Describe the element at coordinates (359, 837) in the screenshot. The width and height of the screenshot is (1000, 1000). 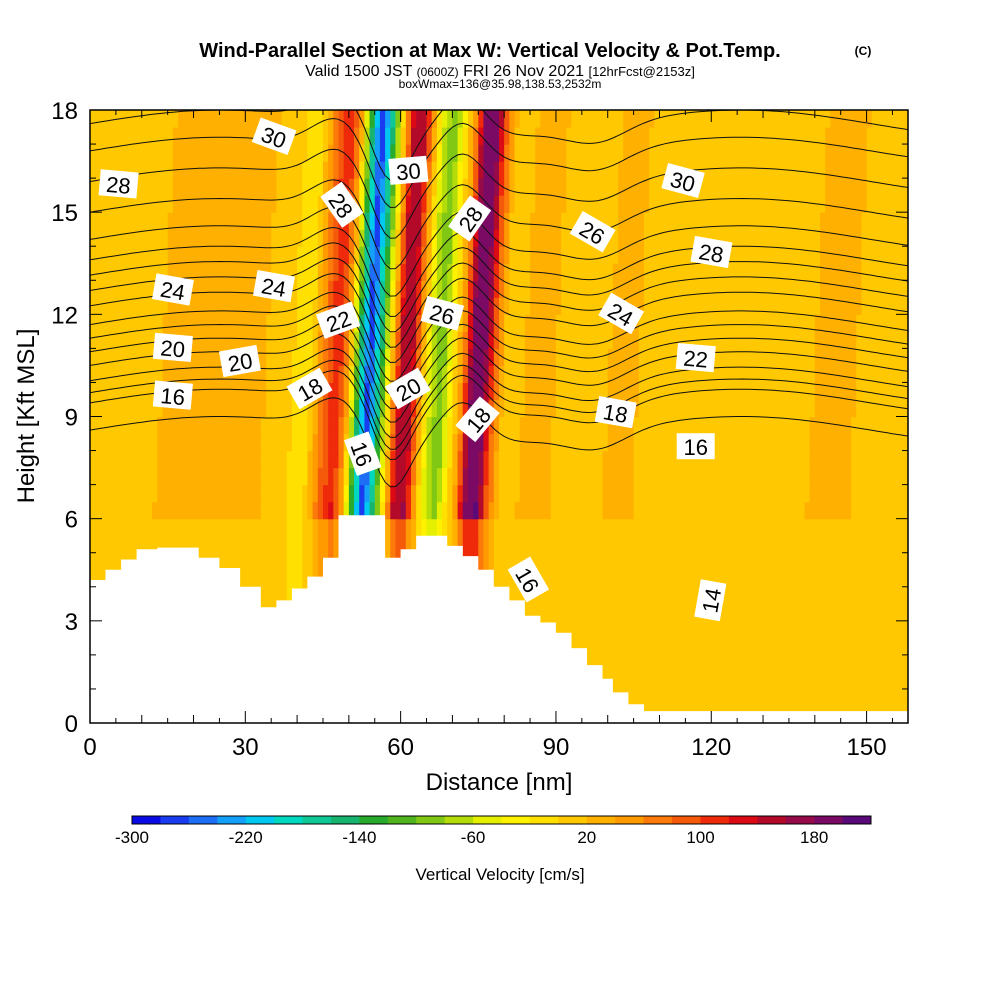
I see `colorbar-tick-label: -140` at that location.